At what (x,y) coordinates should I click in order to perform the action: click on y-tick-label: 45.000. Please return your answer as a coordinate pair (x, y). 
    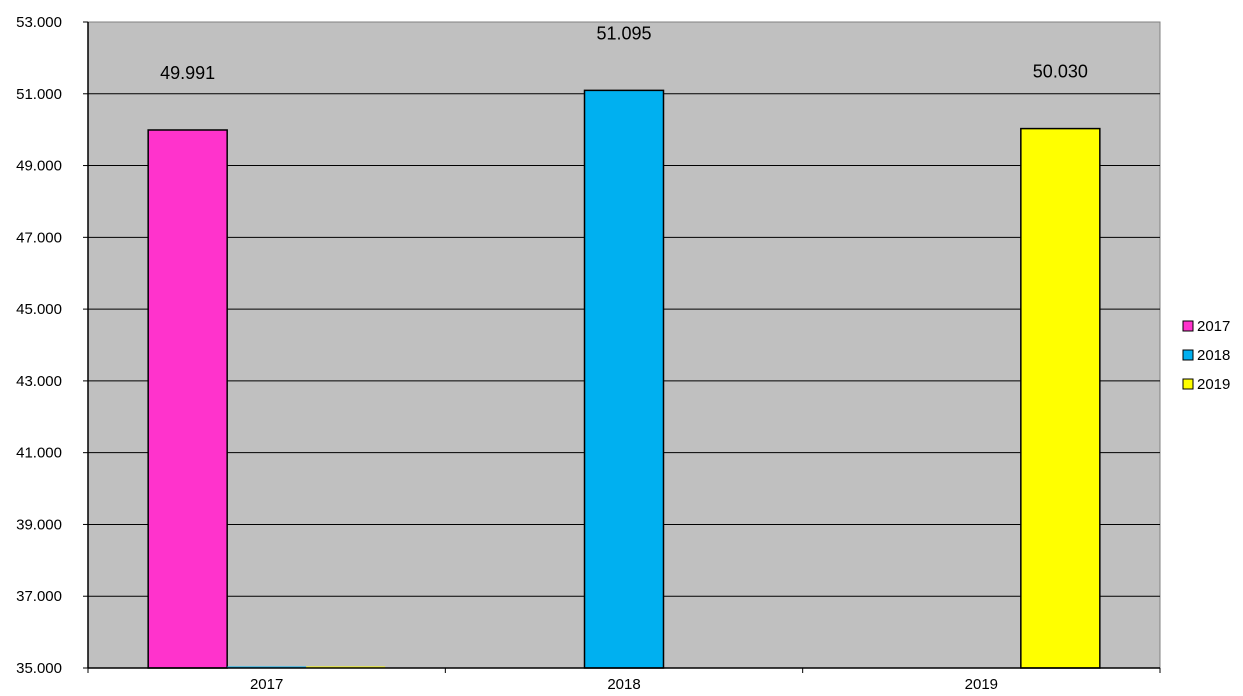
    Looking at the image, I should click on (39, 309).